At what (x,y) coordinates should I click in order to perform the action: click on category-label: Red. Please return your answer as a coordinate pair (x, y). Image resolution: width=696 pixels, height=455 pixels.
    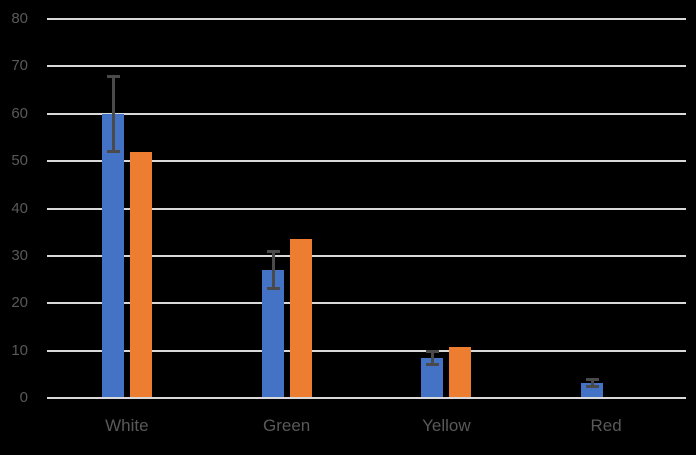
    Looking at the image, I should click on (606, 425).